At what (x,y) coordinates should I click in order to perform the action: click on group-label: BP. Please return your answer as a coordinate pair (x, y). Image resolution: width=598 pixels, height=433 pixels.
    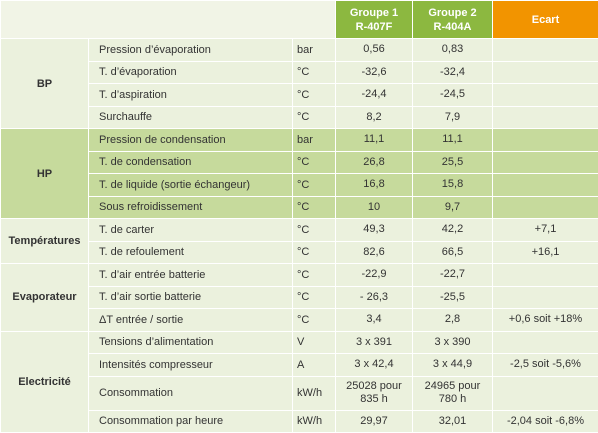
    Looking at the image, I should click on (44, 83).